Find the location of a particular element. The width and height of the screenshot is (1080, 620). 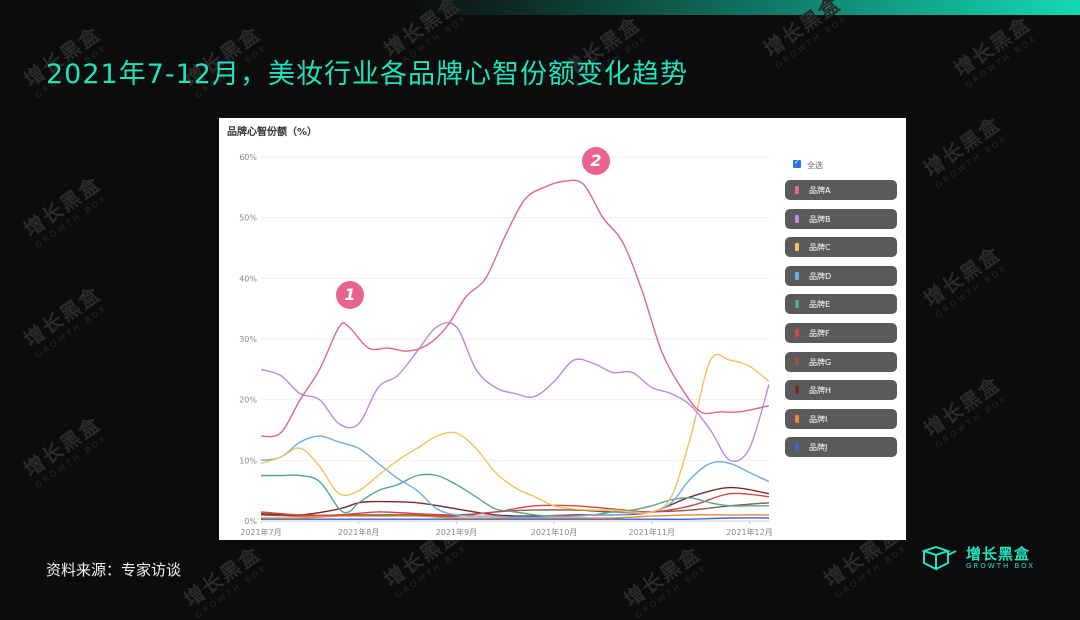

series-line-品牌D is located at coordinates (515, 477).